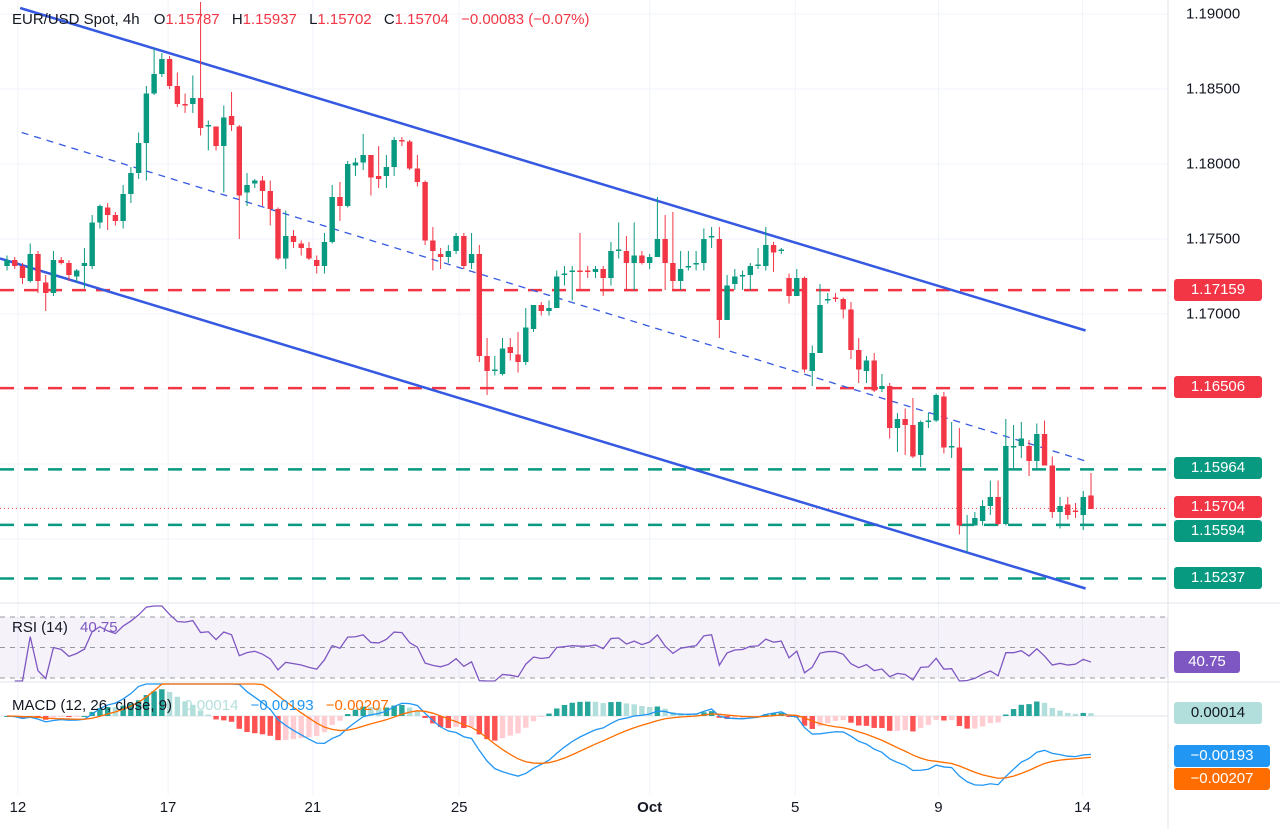  Describe the element at coordinates (69, 627) in the screenshot. I see `rsi-legend: RSI (14) 40.75` at that location.